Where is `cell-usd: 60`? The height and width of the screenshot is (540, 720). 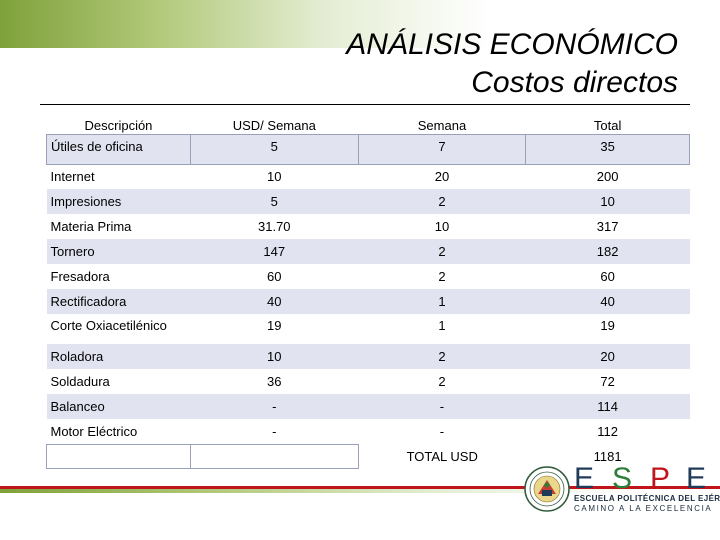 cell-usd: 60 is located at coordinates (274, 276).